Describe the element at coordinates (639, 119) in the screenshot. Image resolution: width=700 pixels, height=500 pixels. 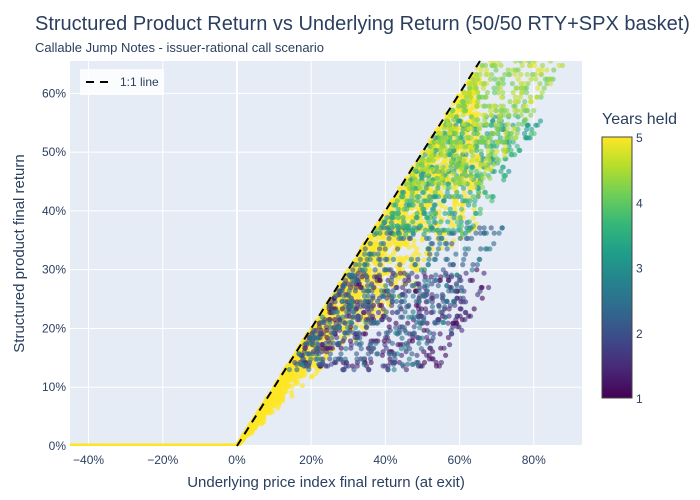
I see `colorbar-title: Years held` at that location.